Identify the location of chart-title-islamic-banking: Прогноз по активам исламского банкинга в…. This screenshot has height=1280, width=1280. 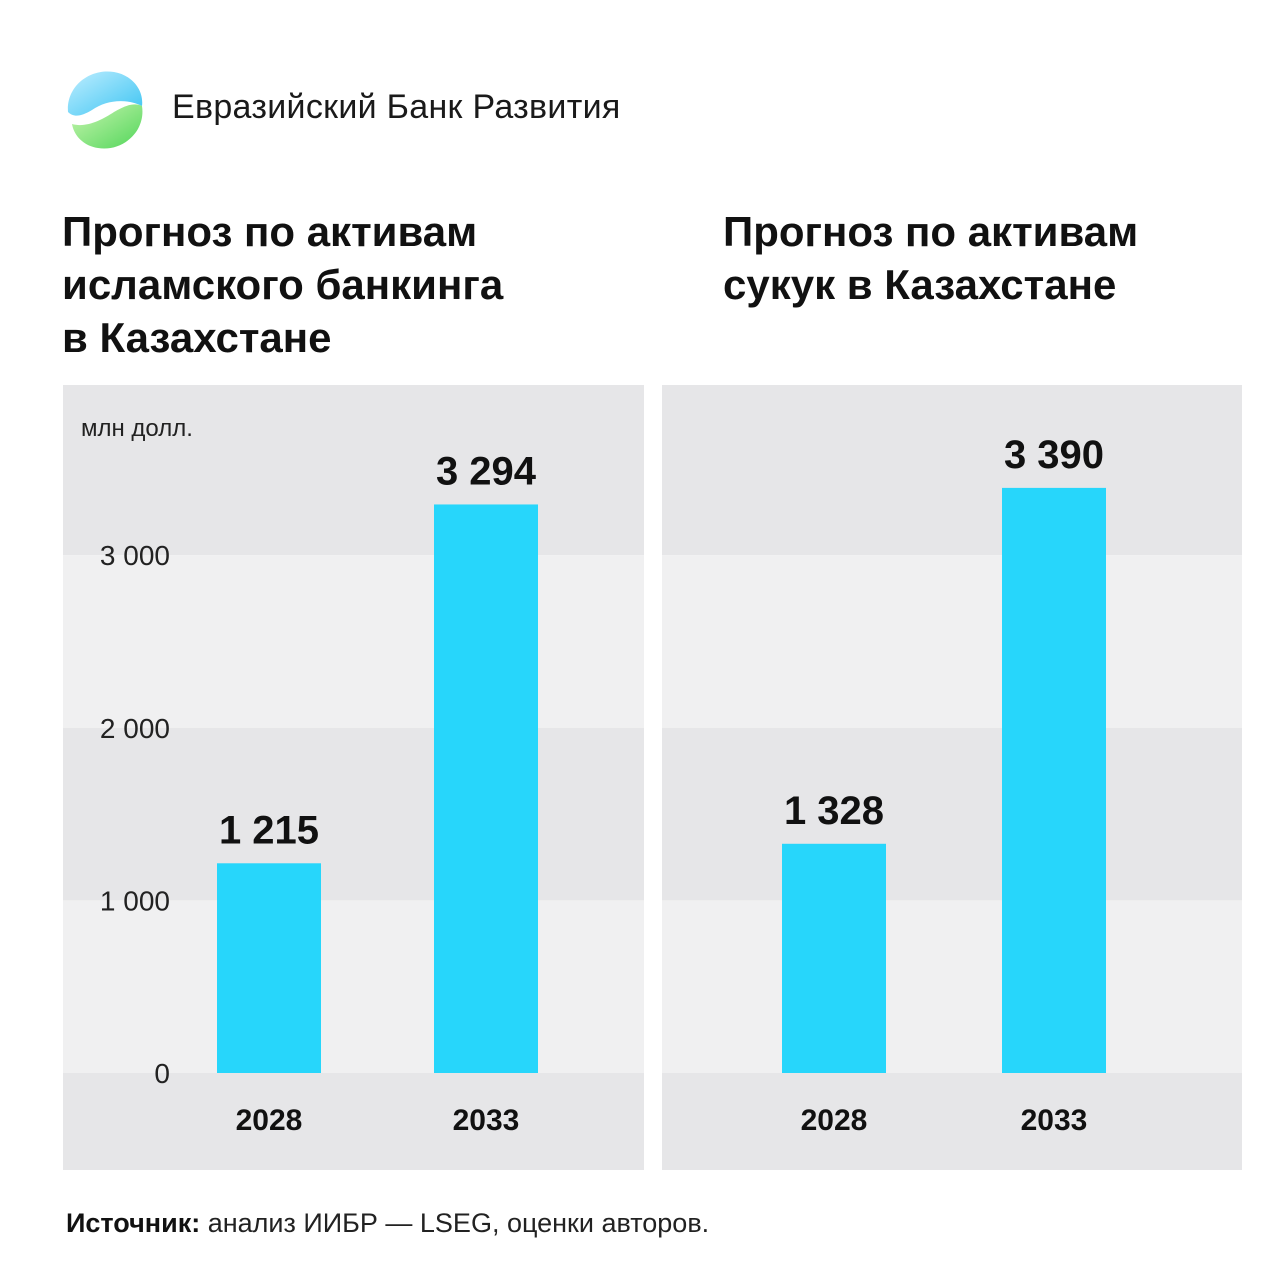
(282, 284).